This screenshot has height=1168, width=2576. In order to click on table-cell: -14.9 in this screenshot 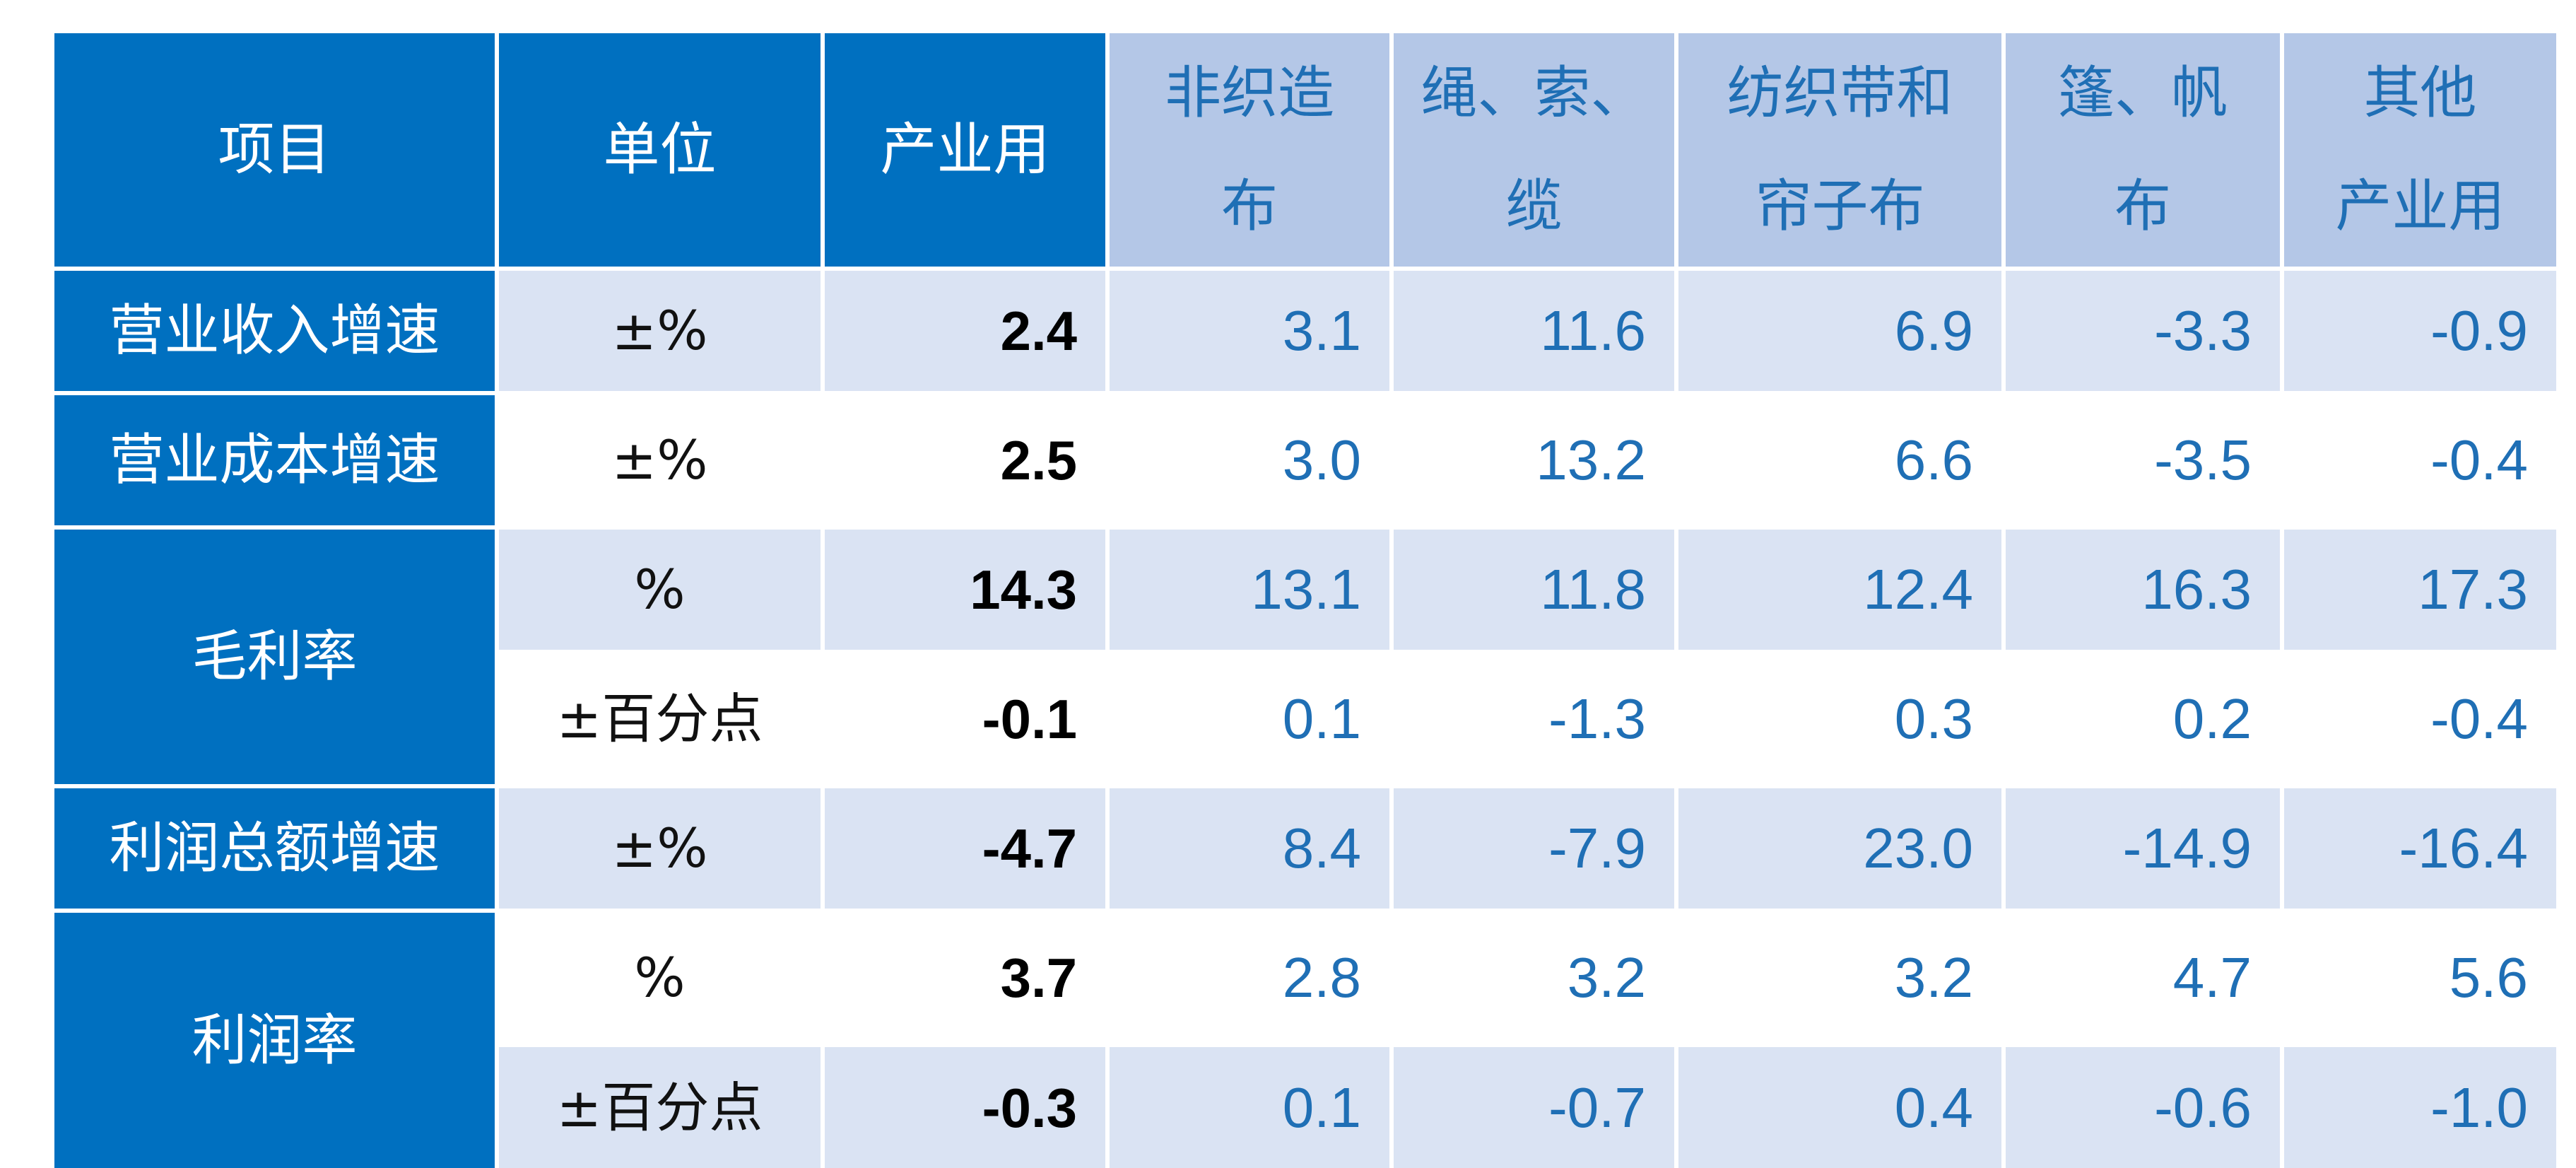, I will do `click(2143, 849)`.